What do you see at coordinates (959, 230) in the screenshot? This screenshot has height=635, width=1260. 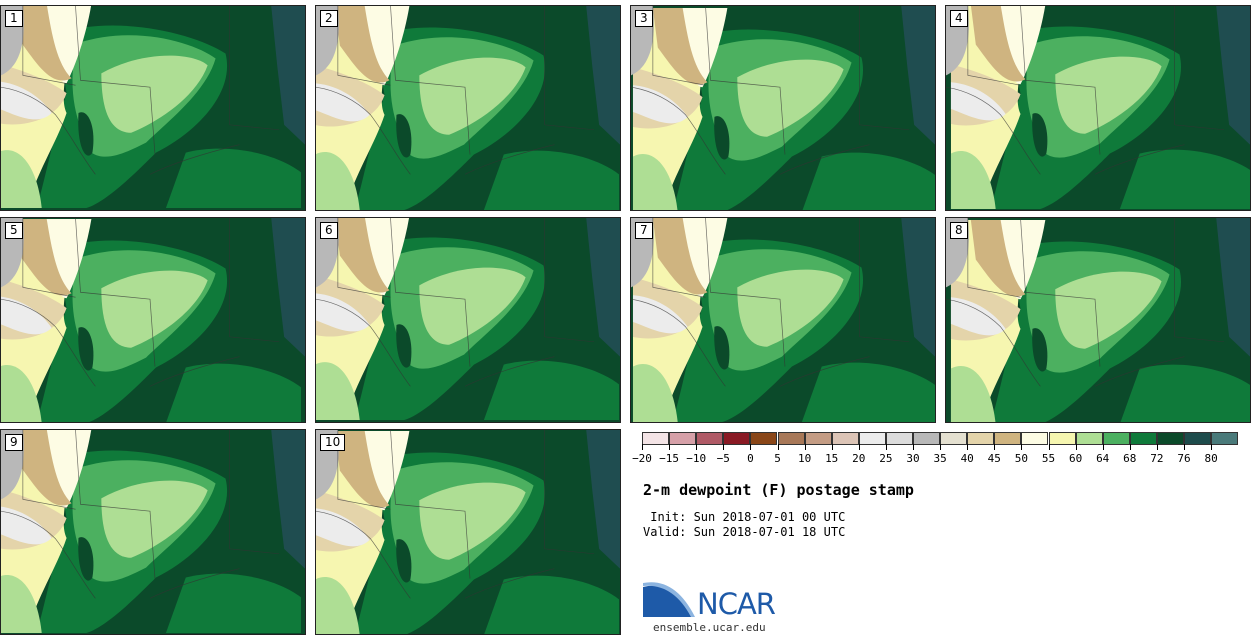 I see `member-label: 8` at bounding box center [959, 230].